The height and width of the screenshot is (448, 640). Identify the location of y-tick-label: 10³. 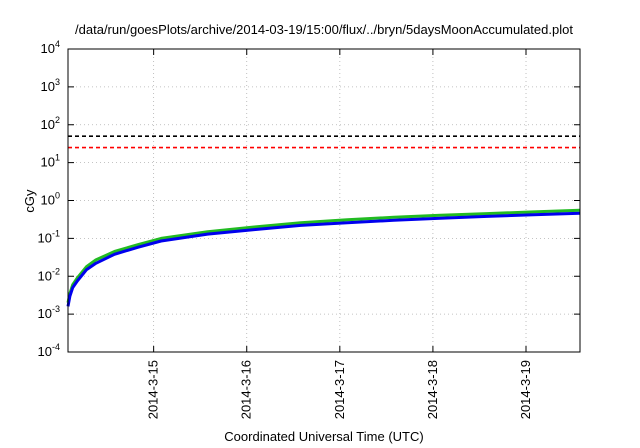
(50, 85).